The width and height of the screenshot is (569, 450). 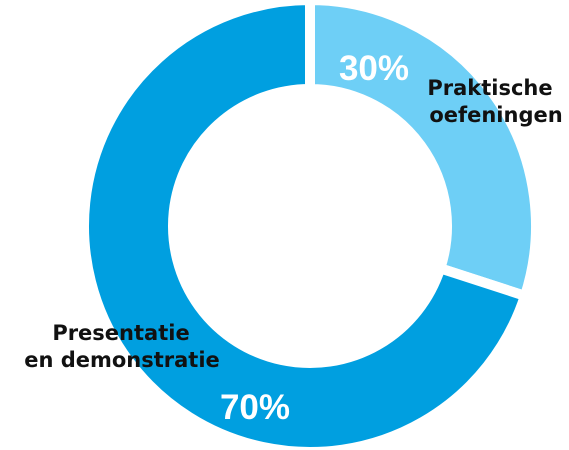 What do you see at coordinates (120, 333) in the screenshot?
I see `slice-category-label-presentatie-line1: Presentatie` at bounding box center [120, 333].